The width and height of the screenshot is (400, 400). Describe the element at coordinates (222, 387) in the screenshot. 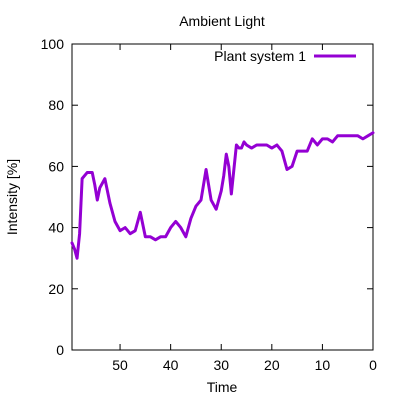

I see `x-axis-label: Time` at that location.